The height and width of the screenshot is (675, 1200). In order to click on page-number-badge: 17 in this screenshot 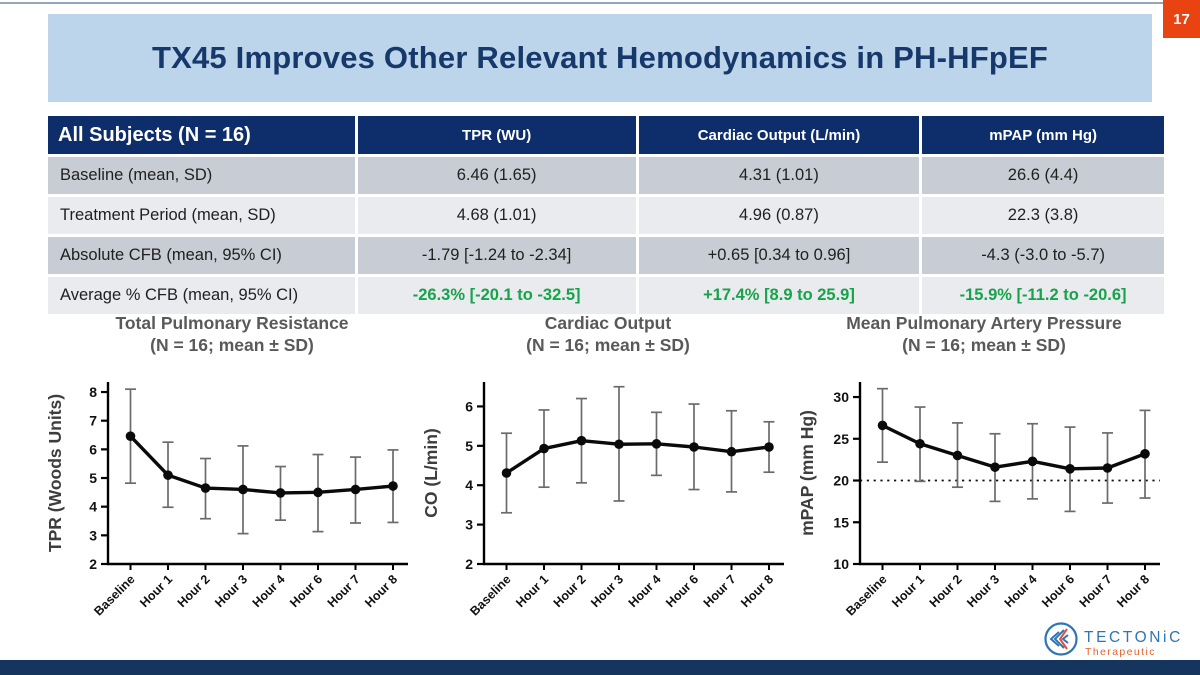, I will do `click(1181, 19)`.